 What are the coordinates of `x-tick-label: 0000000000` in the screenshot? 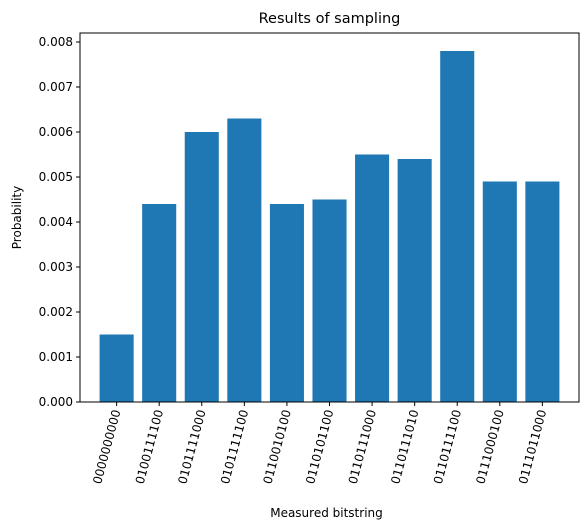 It's located at (106, 446).